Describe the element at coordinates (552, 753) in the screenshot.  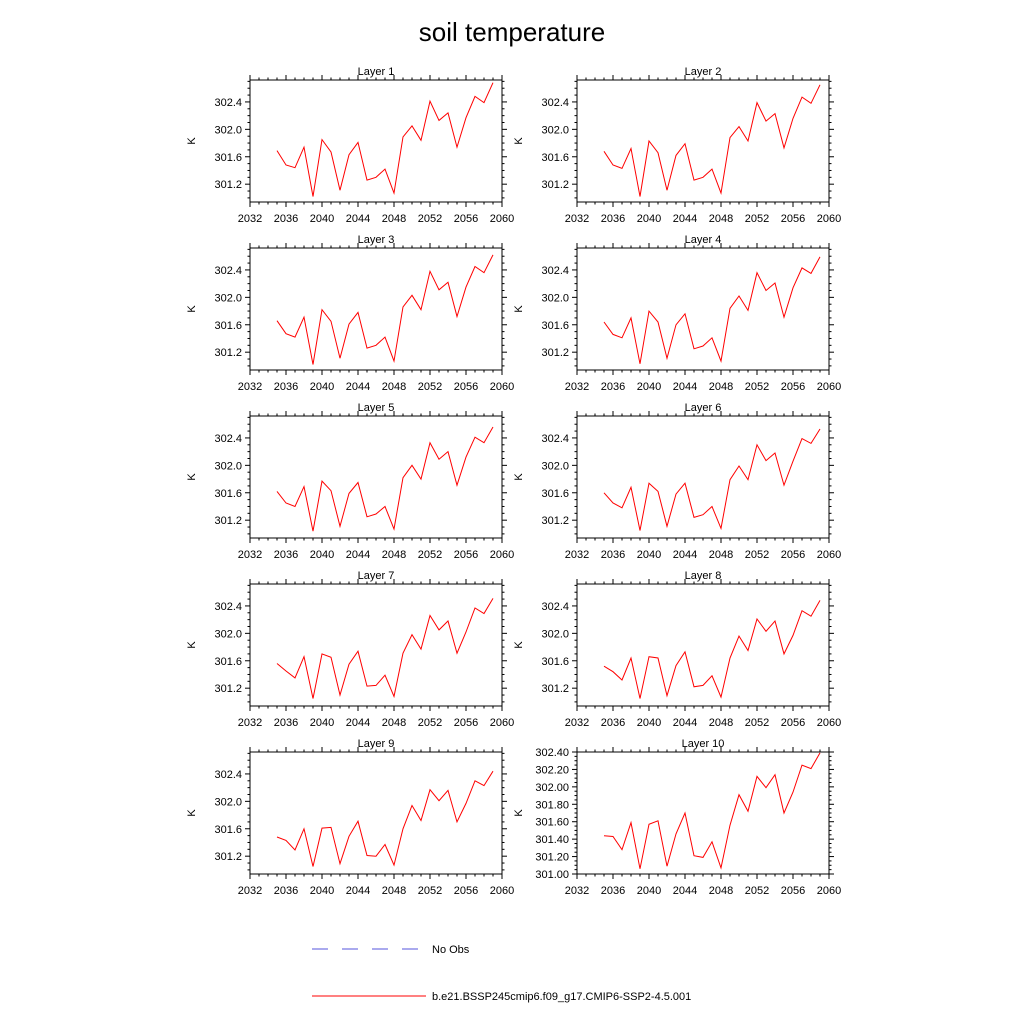
I see `y-tick-label: 302.40` at that location.